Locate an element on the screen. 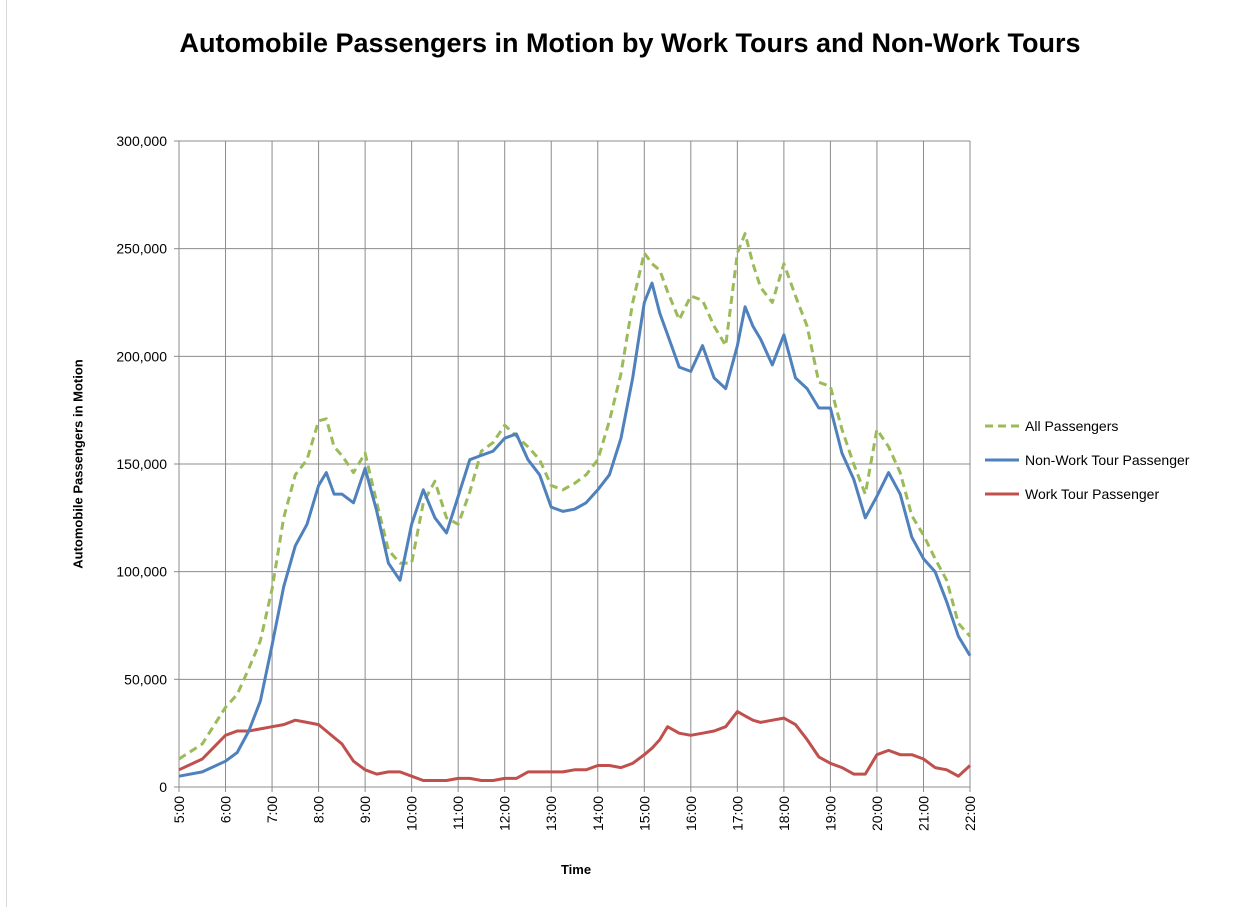 The height and width of the screenshot is (907, 1243). y-tick-label: 300,000 is located at coordinates (141, 141).